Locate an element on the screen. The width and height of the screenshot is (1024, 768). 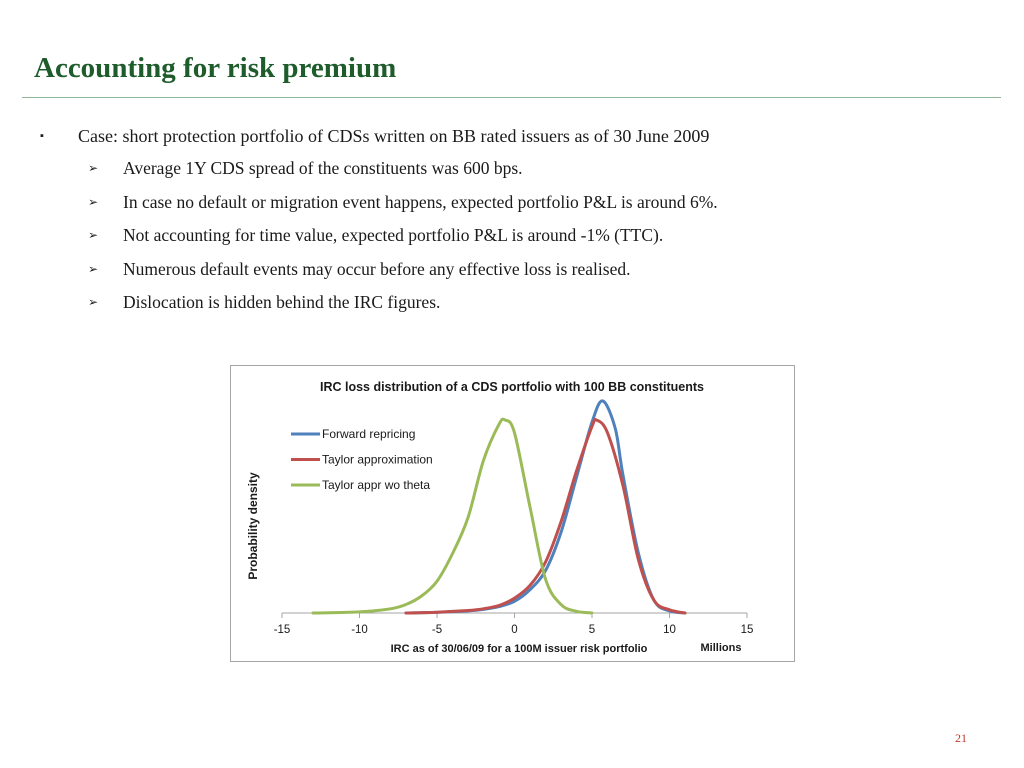
title-divider is located at coordinates (511, 97).